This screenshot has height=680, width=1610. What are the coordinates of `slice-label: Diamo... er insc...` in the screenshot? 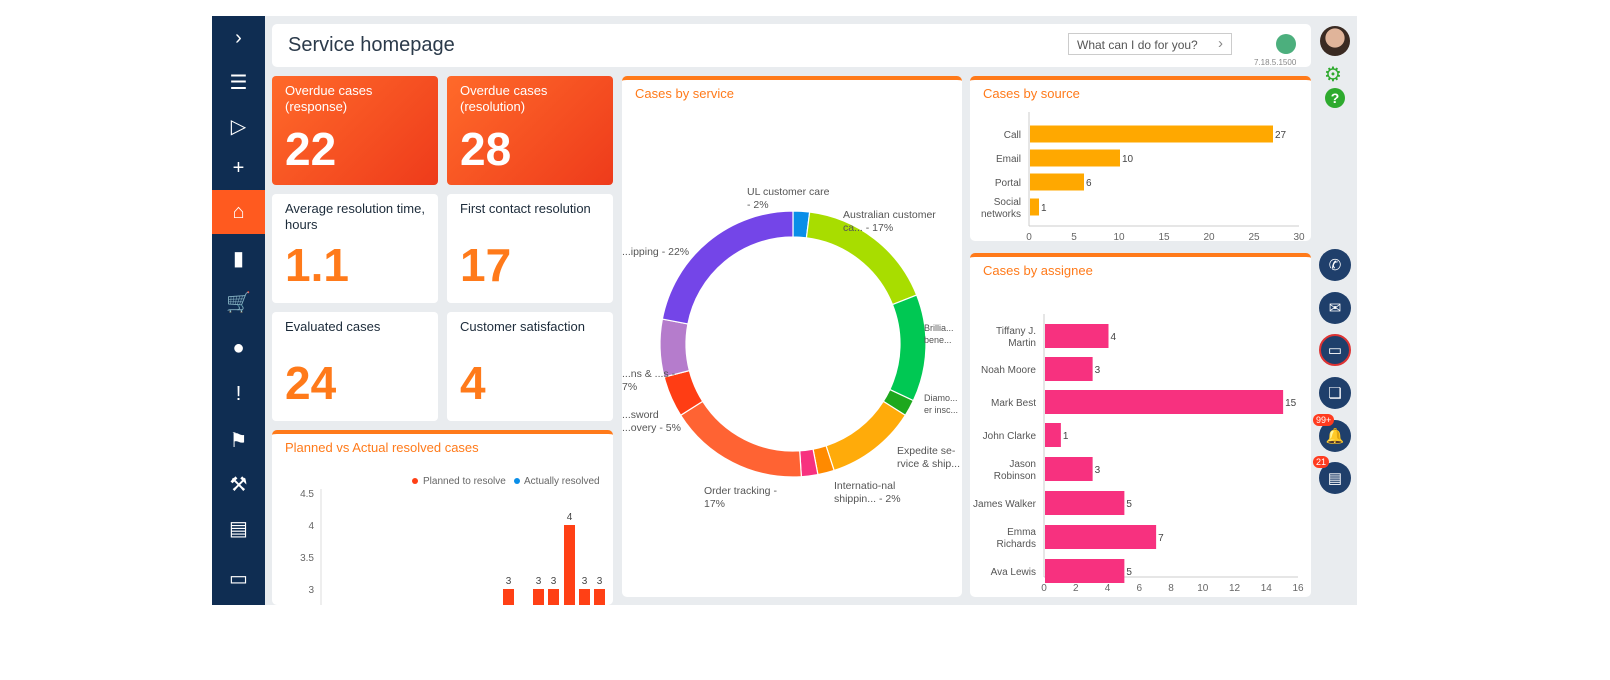 It's located at (941, 404).